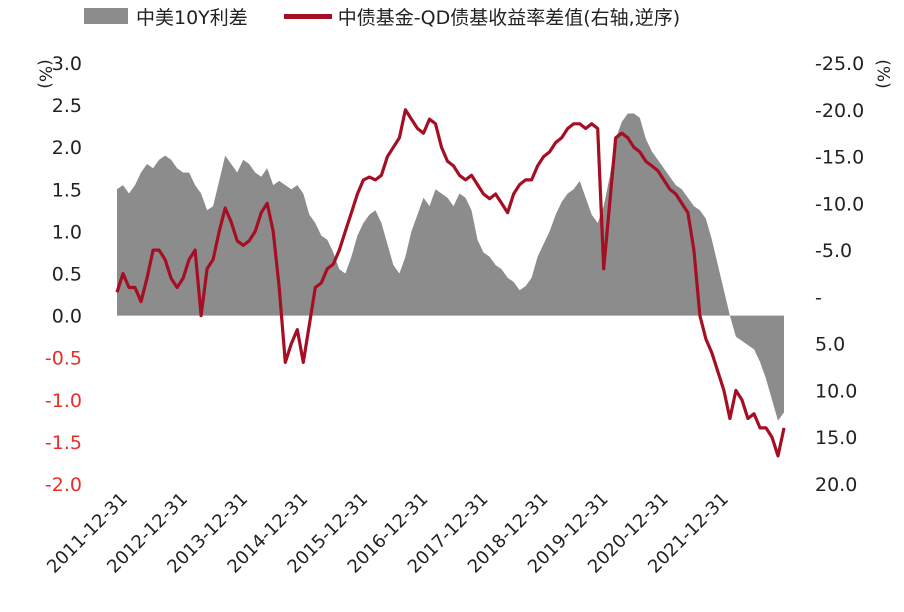 The width and height of the screenshot is (904, 612). Describe the element at coordinates (836, 438) in the screenshot. I see `right-tick-label: 15.0` at that location.